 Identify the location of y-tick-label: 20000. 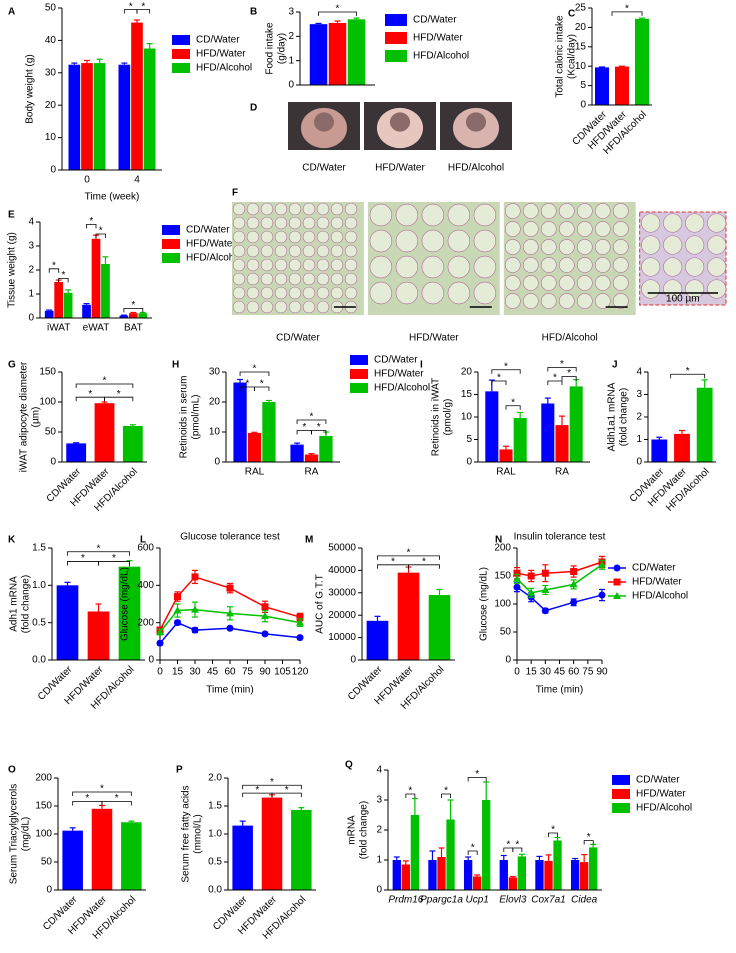
(342, 615).